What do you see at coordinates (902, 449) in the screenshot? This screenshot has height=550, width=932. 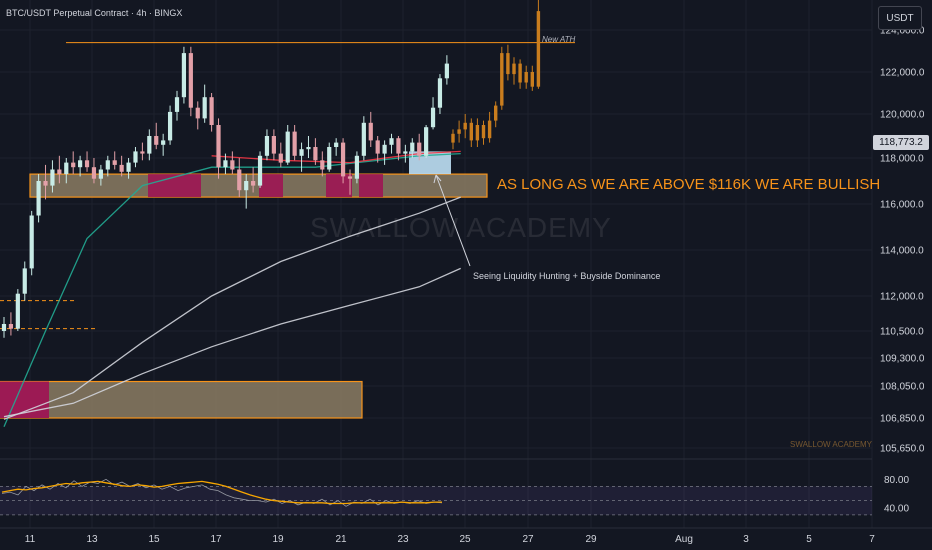 I see `price-tick-label: 105,650.0` at bounding box center [902, 449].